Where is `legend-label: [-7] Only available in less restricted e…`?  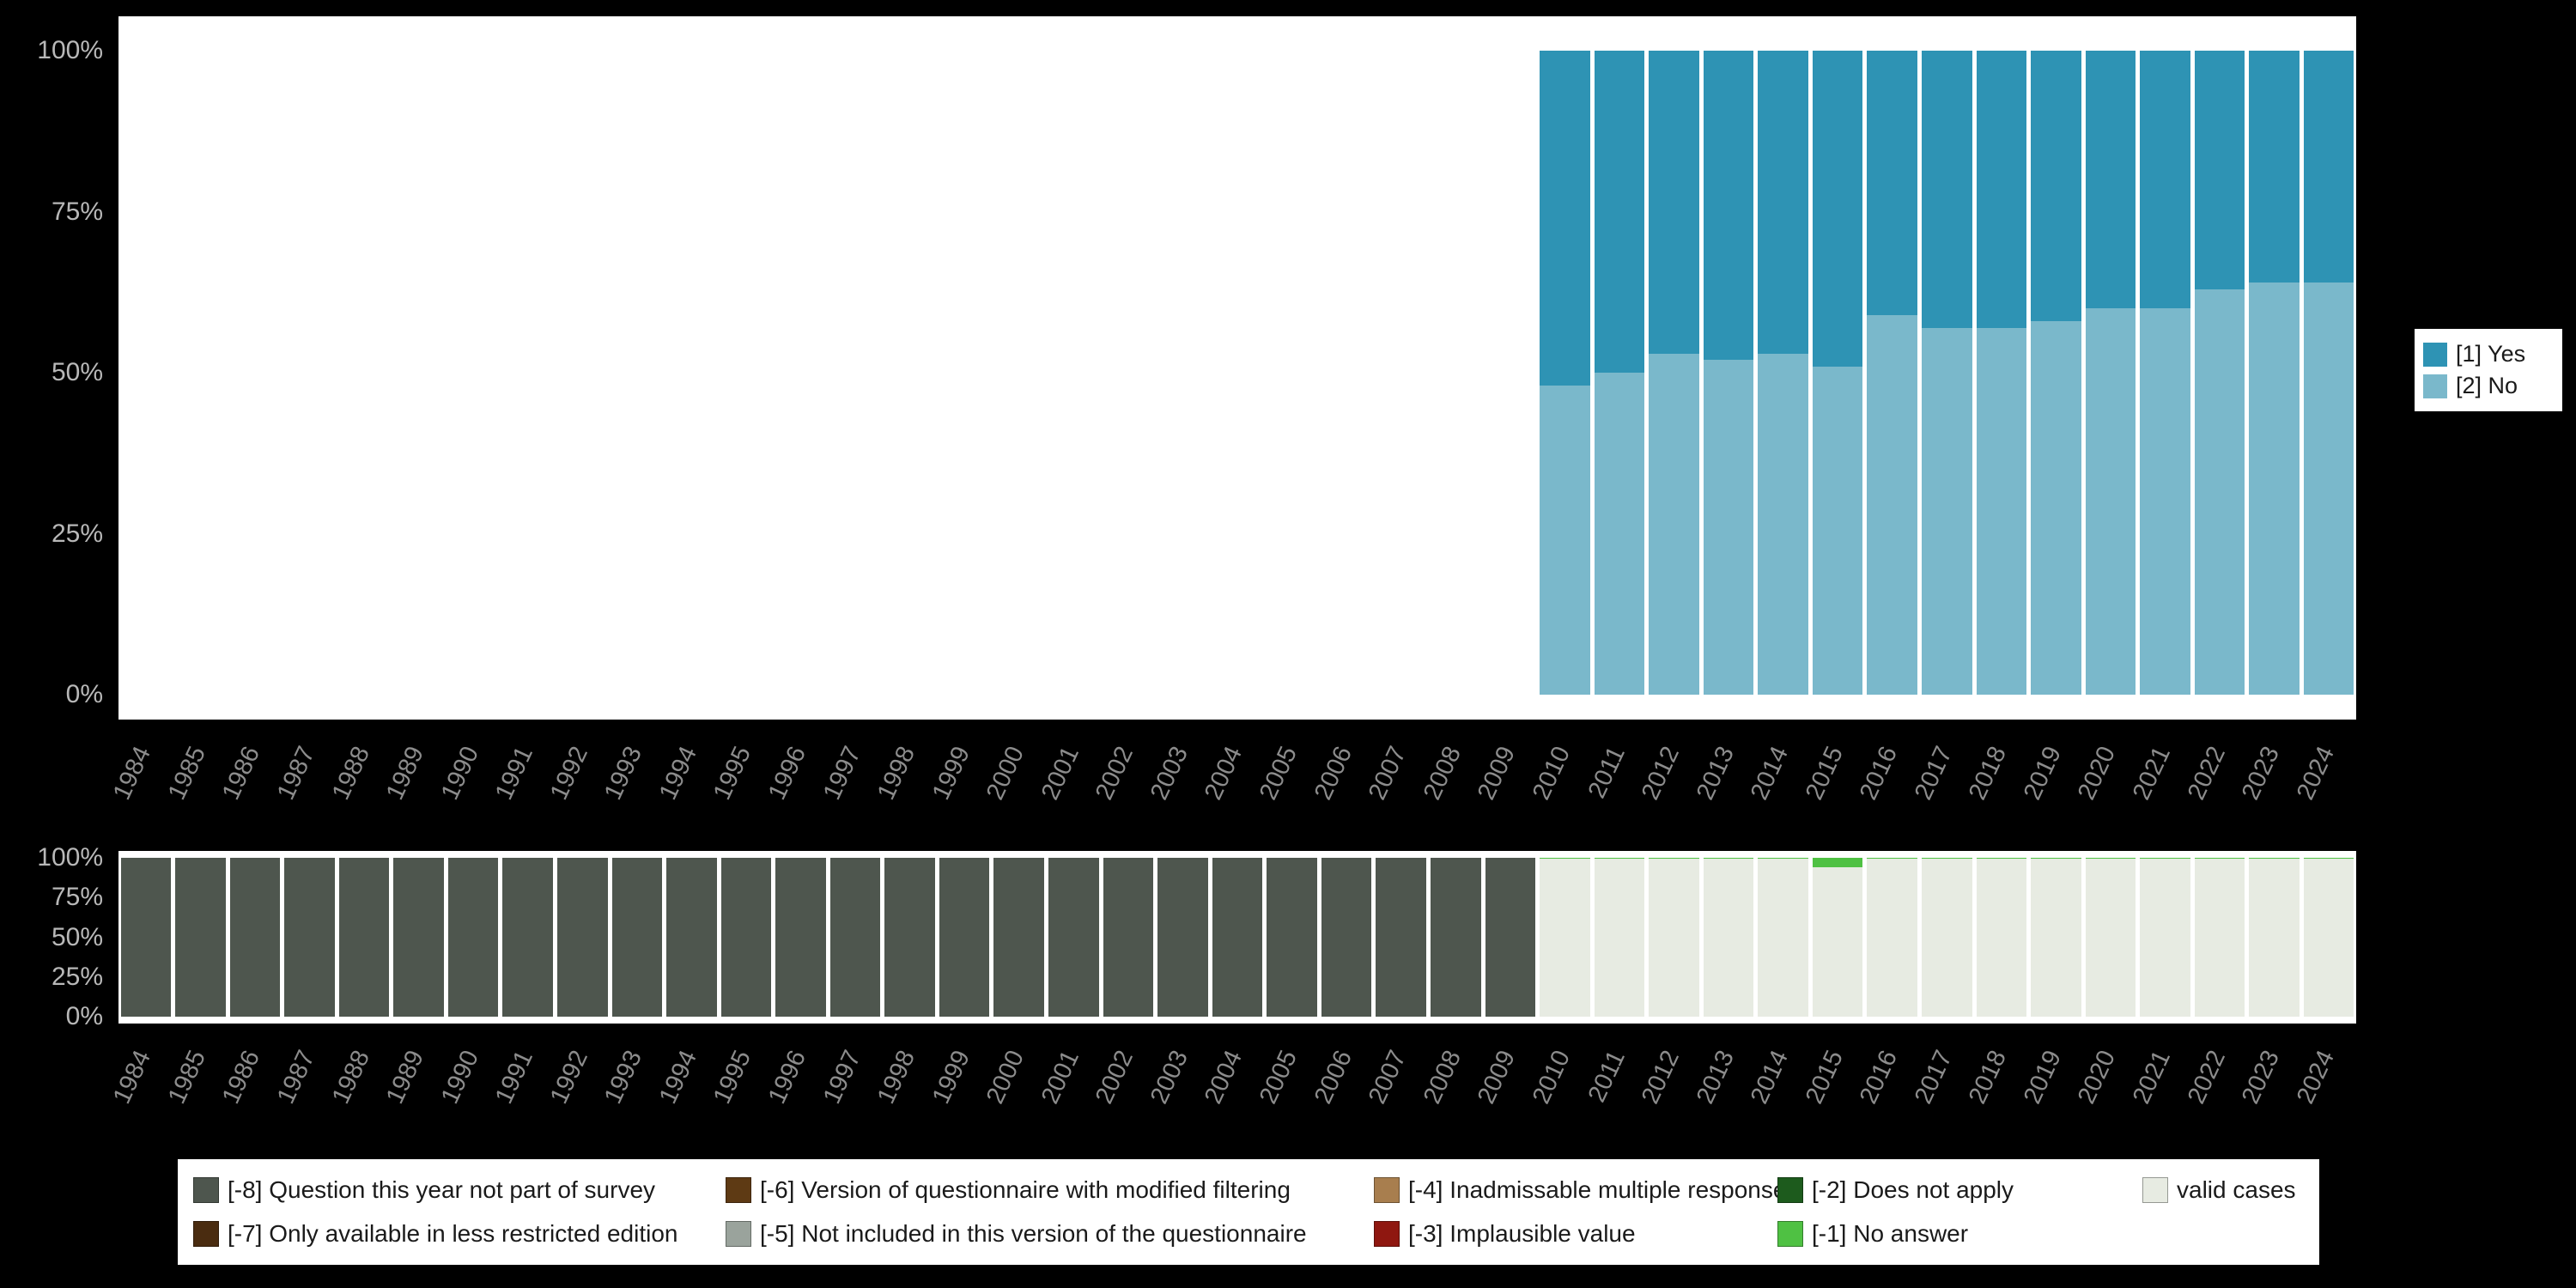
legend-label: [-7] Only available in less restricted e… is located at coordinates (453, 1234).